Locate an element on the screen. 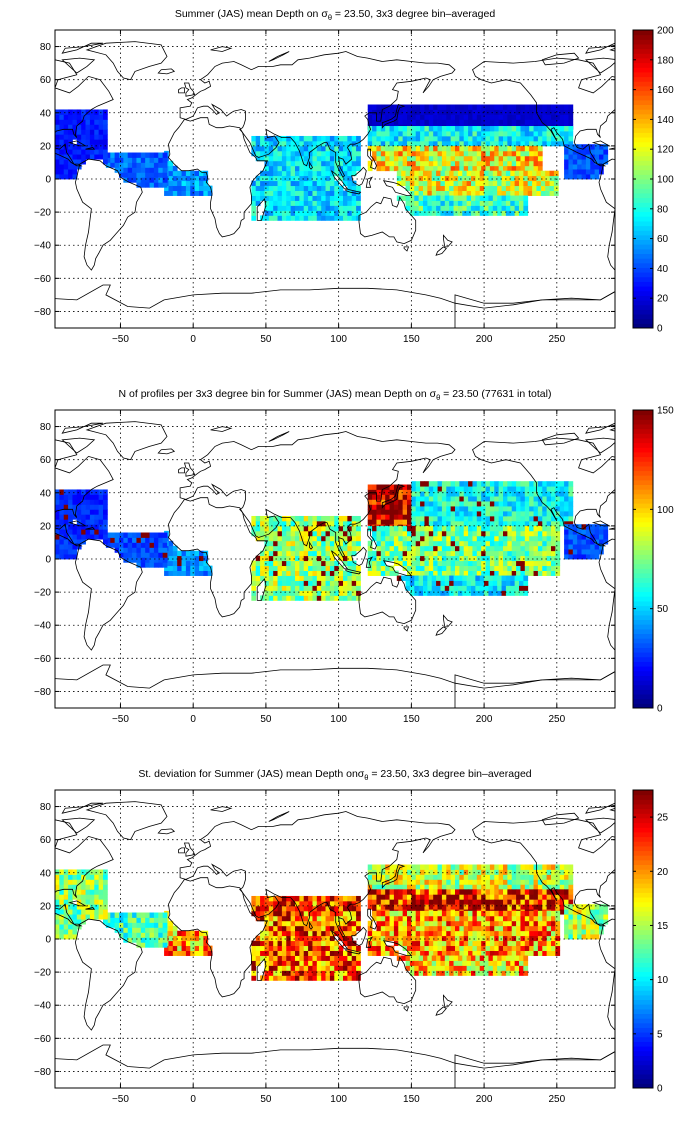 The image size is (696, 1140). coastline is located at coordinates (279, 436).